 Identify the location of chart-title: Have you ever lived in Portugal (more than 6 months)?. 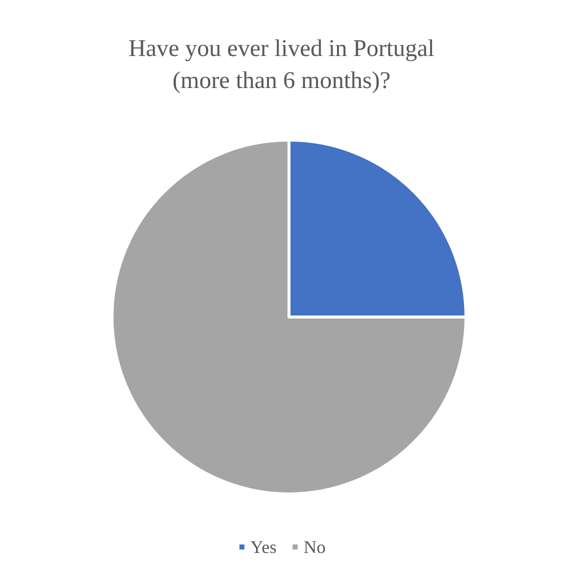
(281, 65).